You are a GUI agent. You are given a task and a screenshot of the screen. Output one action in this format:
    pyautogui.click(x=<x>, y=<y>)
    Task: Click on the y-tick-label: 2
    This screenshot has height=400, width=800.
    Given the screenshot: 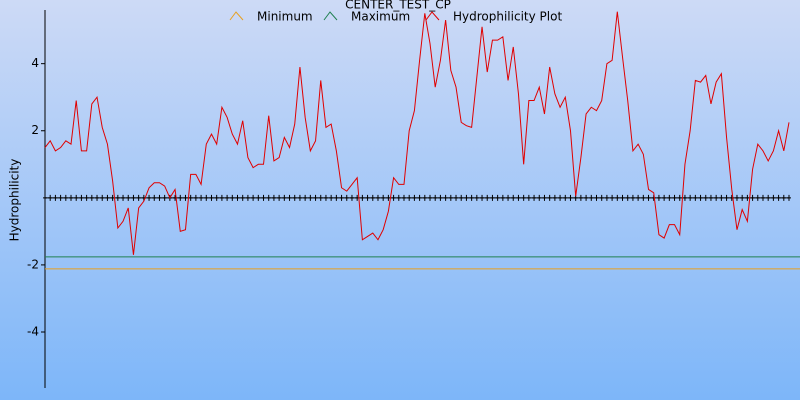 What is the action you would take?
    pyautogui.click(x=35, y=130)
    